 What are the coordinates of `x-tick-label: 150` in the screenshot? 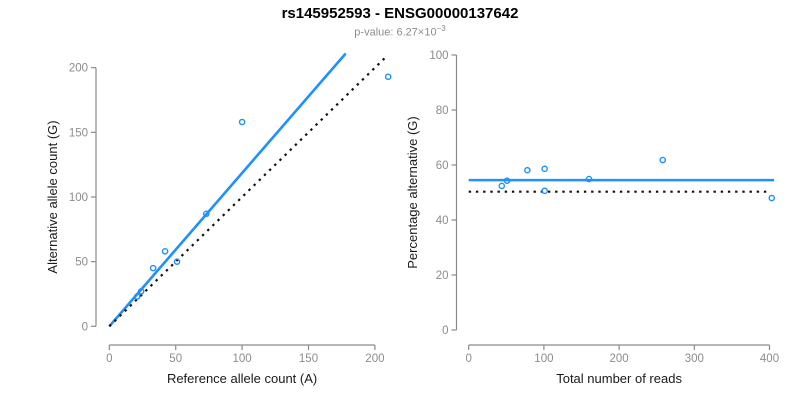 It's located at (308, 359).